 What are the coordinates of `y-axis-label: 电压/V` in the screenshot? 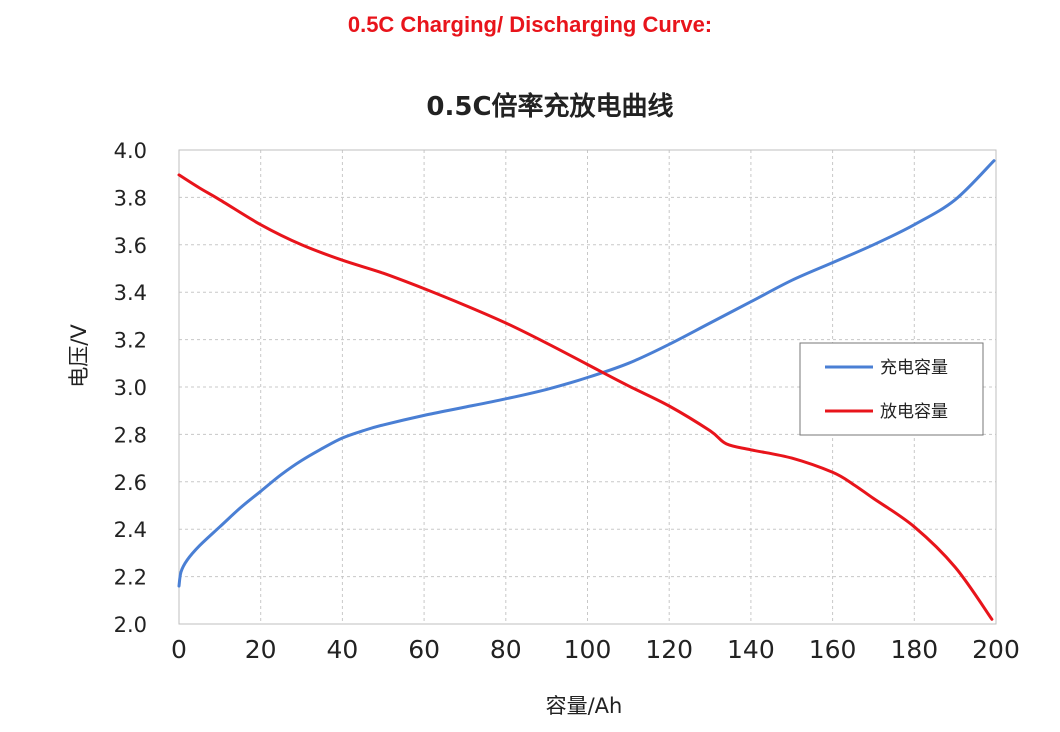 It's located at (79, 356).